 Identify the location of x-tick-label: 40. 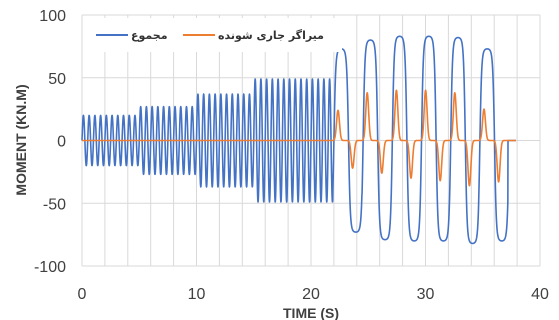
(540, 294).